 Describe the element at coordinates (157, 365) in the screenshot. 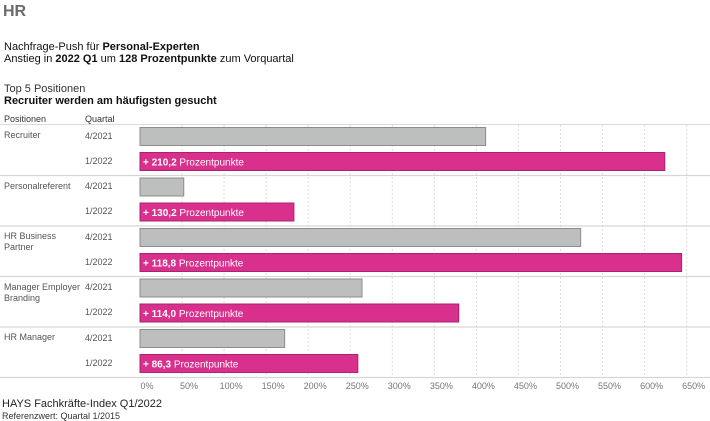

I see `annotation-value: + 86,3` at that location.